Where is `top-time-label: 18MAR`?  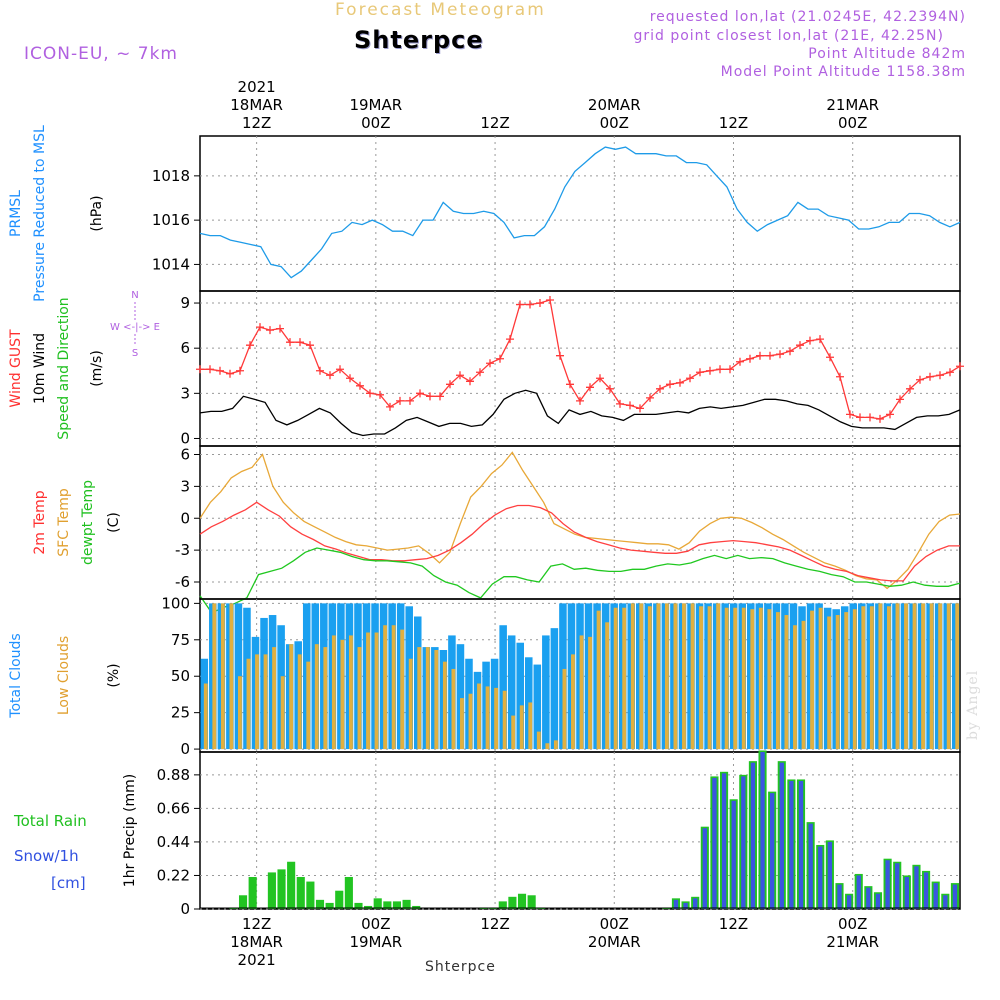
top-time-label: 18MAR is located at coordinates (256, 105).